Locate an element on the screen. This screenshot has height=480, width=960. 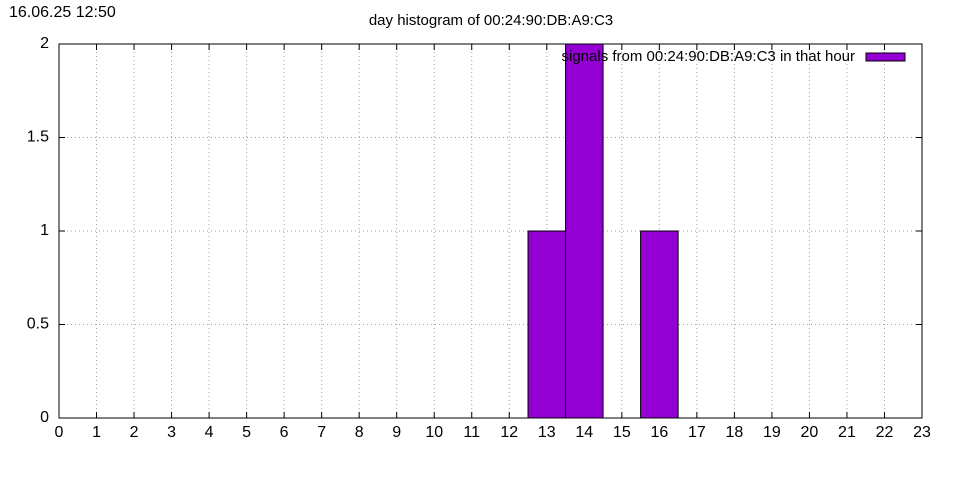
x-tick-label: 19 is located at coordinates (772, 432).